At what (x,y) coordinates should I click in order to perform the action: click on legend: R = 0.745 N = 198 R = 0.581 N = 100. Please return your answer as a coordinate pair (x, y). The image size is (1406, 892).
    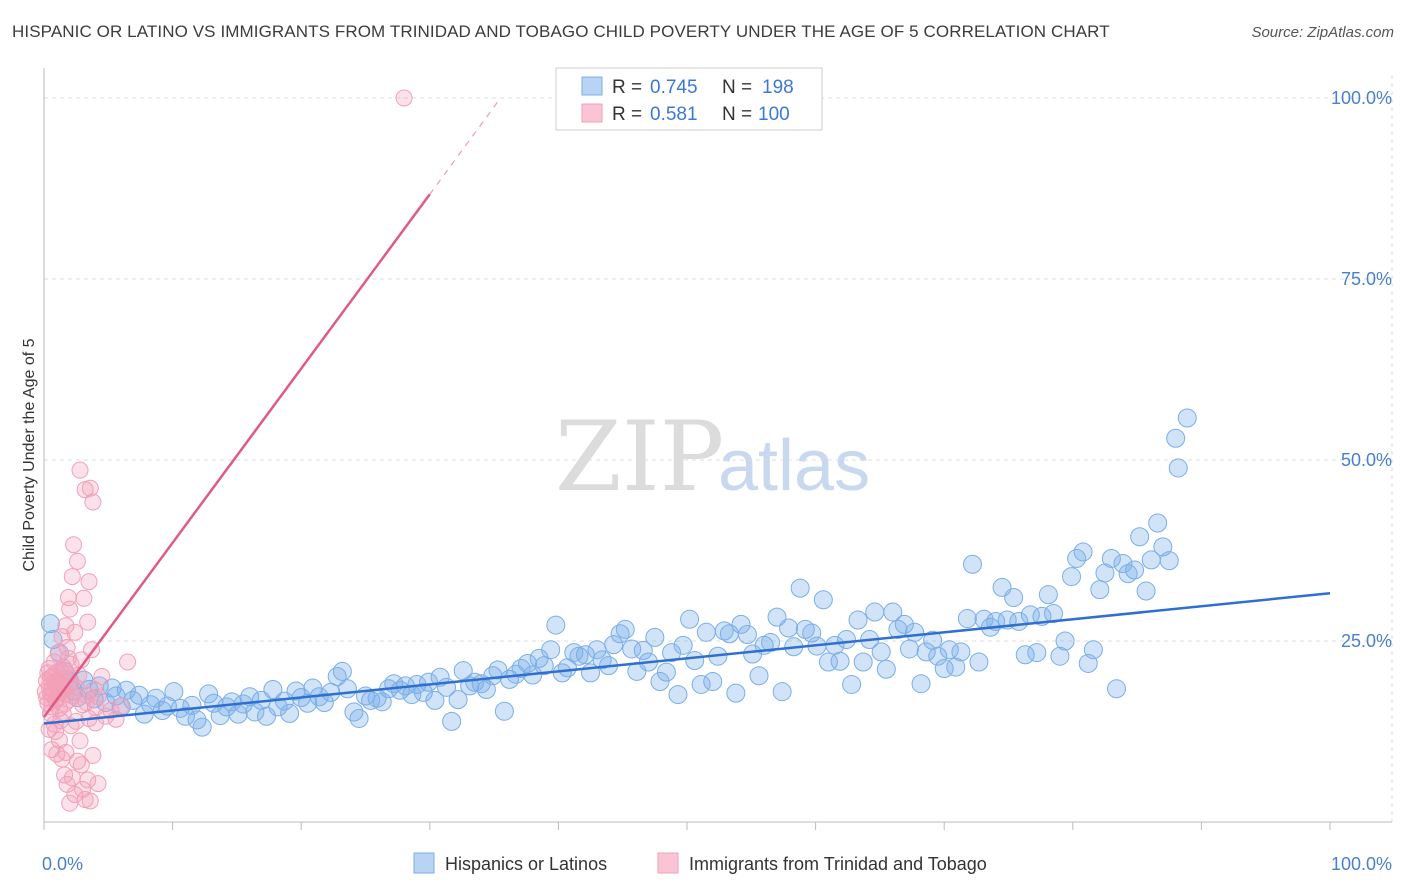
    Looking at the image, I should click on (689, 99).